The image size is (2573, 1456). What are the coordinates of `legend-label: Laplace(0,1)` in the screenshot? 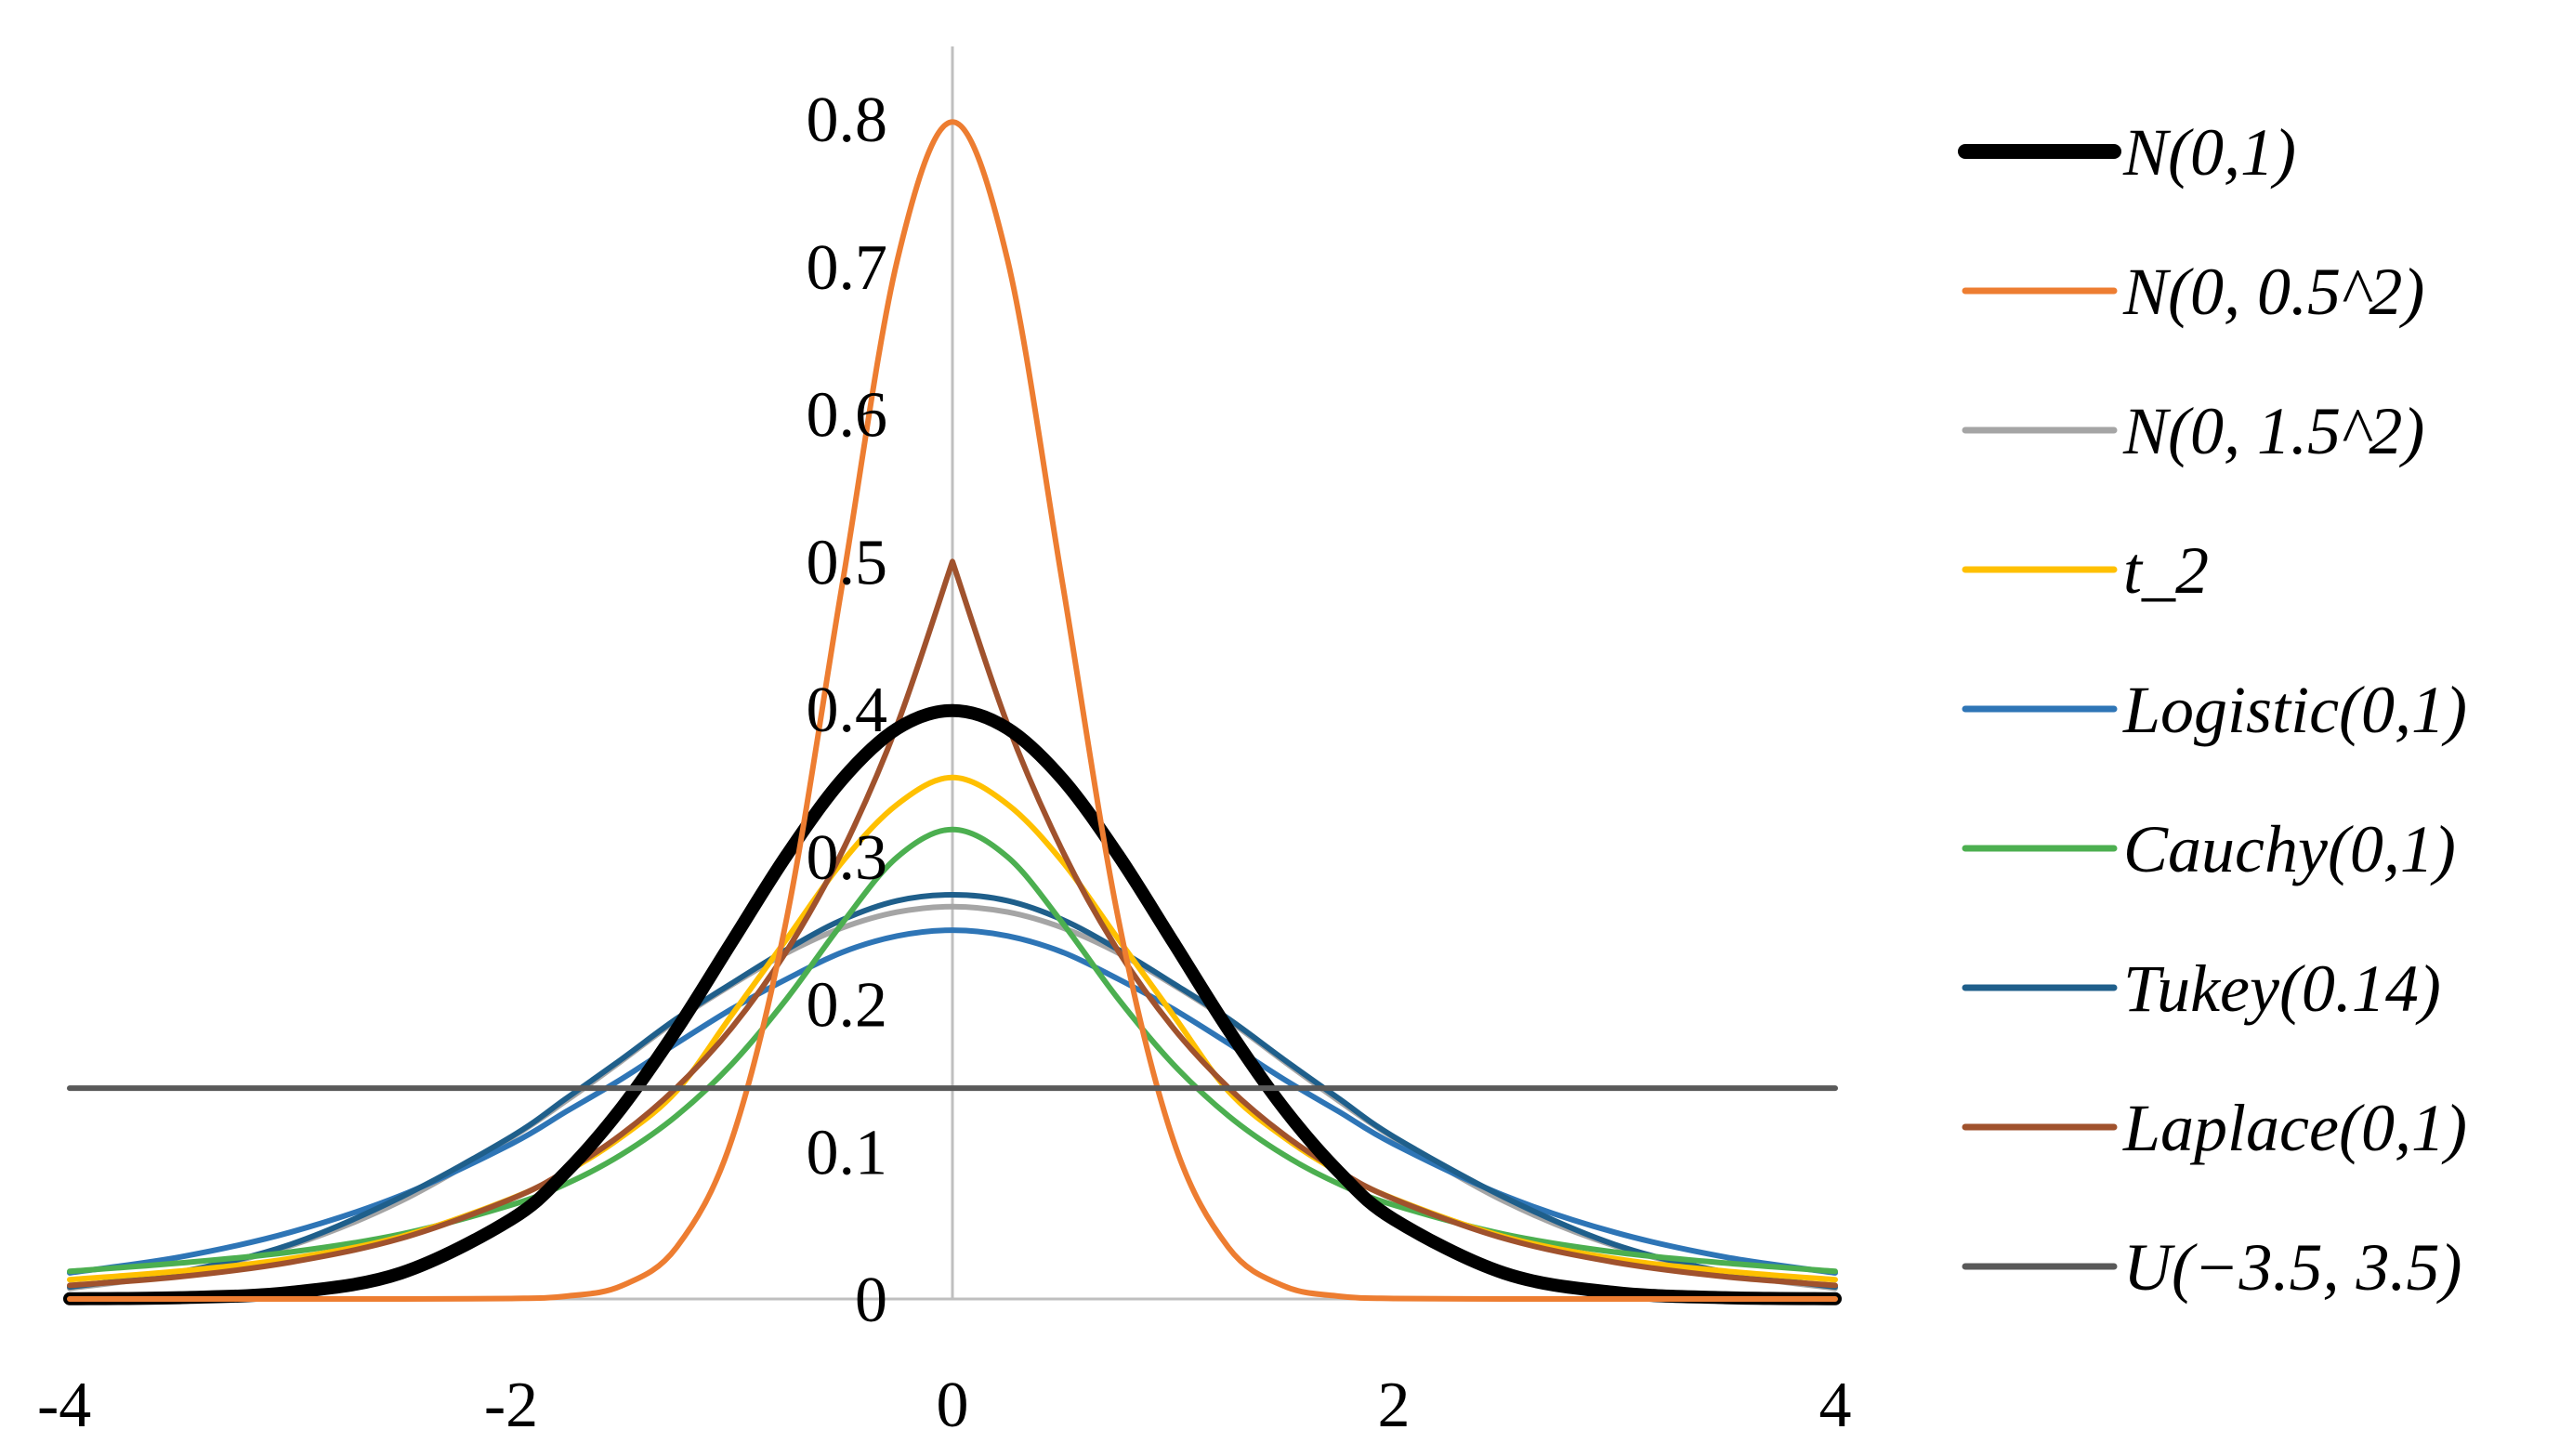 It's located at (2295, 1128).